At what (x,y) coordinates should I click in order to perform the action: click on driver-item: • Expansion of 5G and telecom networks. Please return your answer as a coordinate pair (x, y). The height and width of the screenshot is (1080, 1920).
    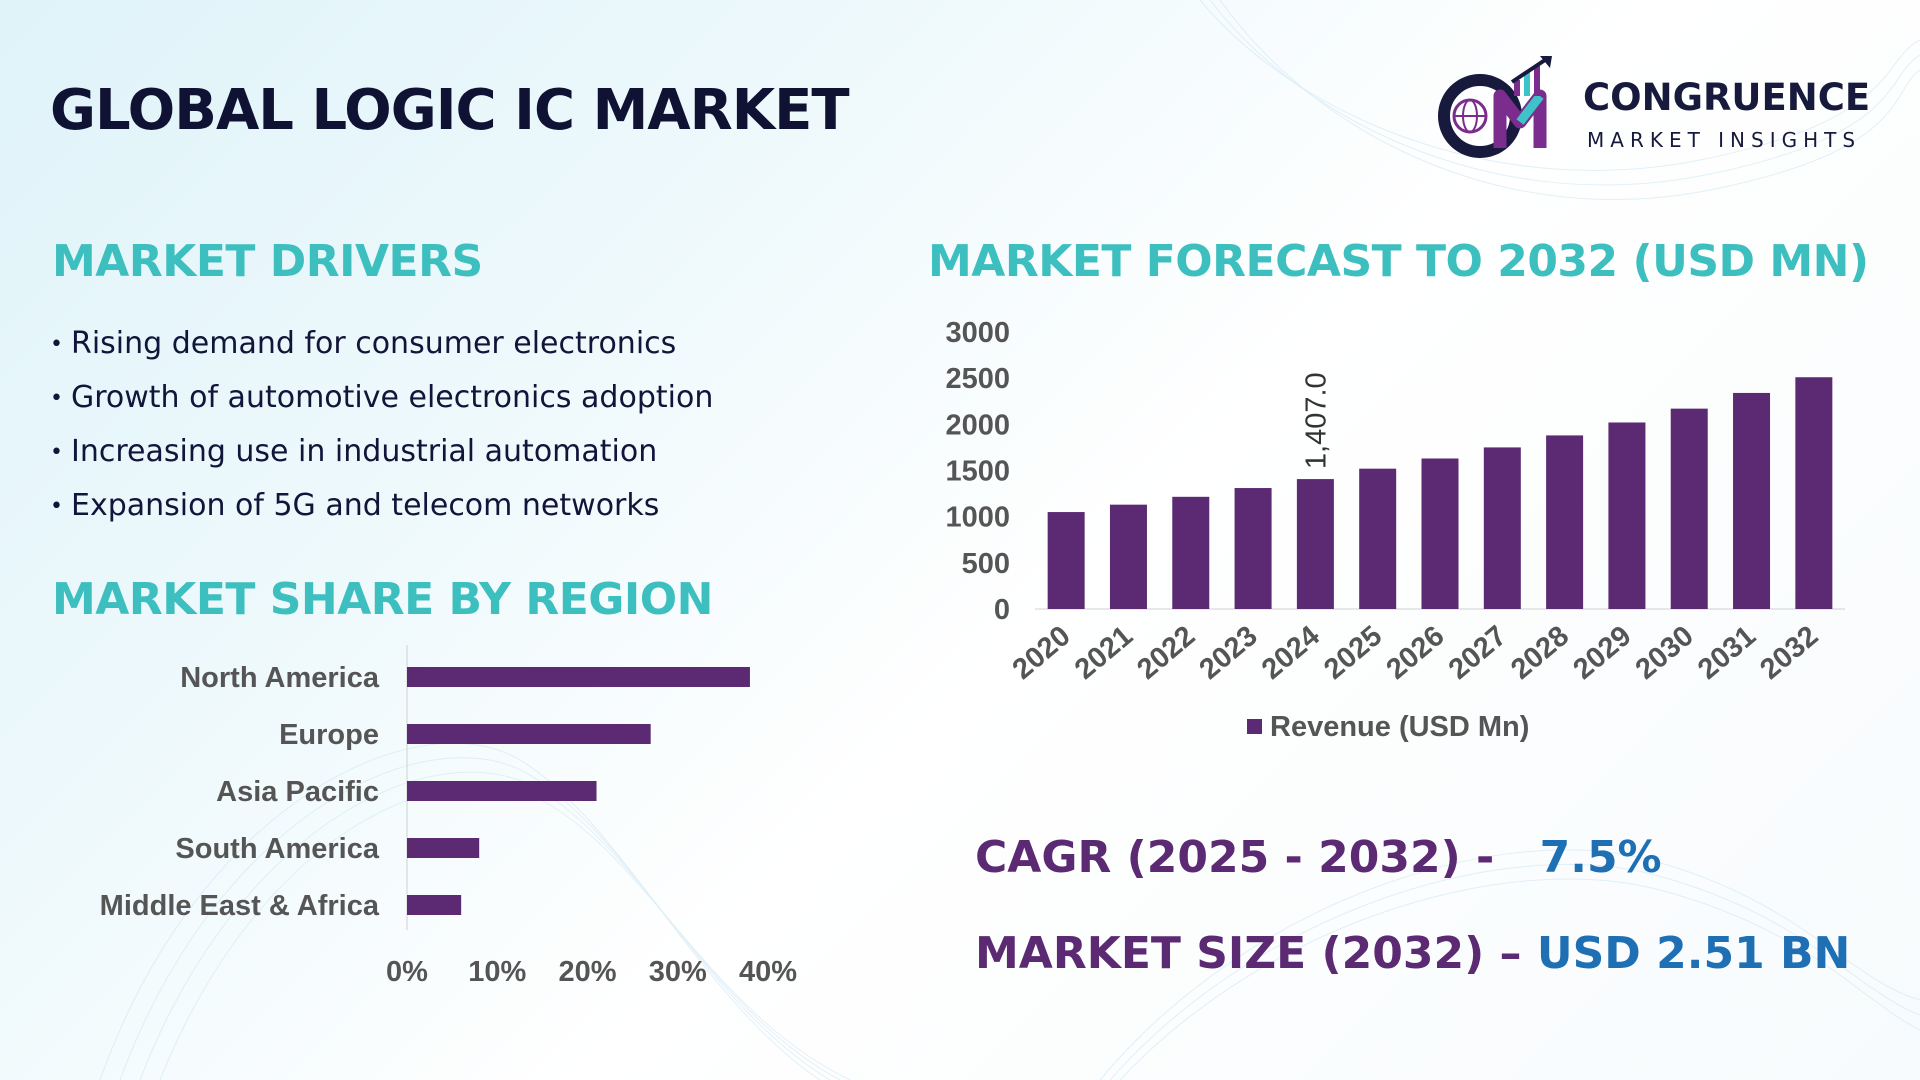
    Looking at the image, I should click on (355, 505).